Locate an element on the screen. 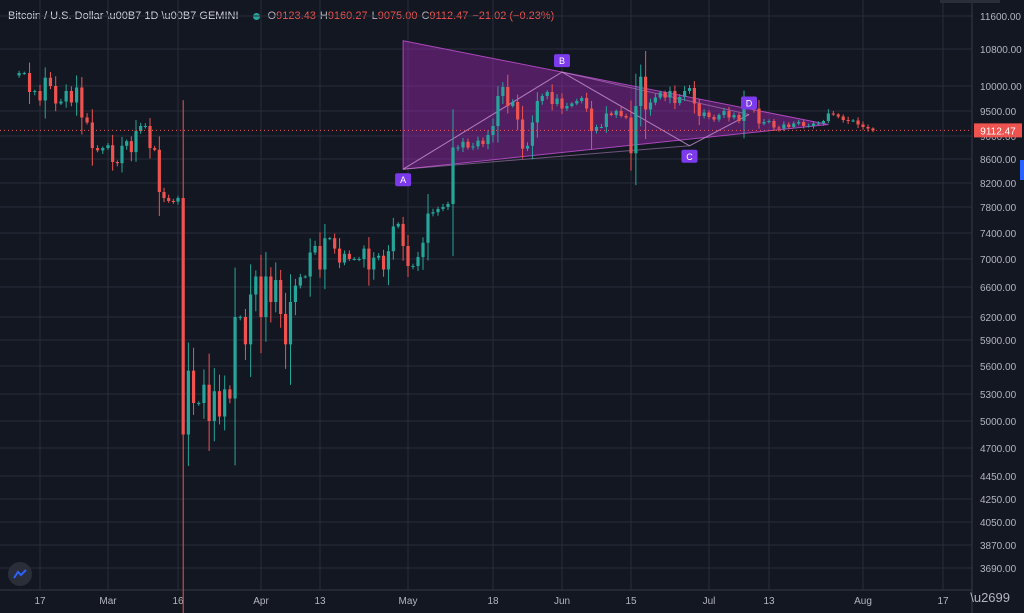 The image size is (1024, 613). pattern-point-c is located at coordinates (689, 156).